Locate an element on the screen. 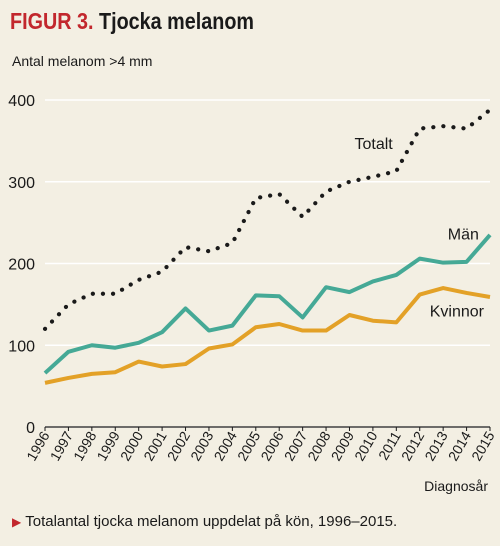 The image size is (500, 546). series-label-1: Män is located at coordinates (463, 235).